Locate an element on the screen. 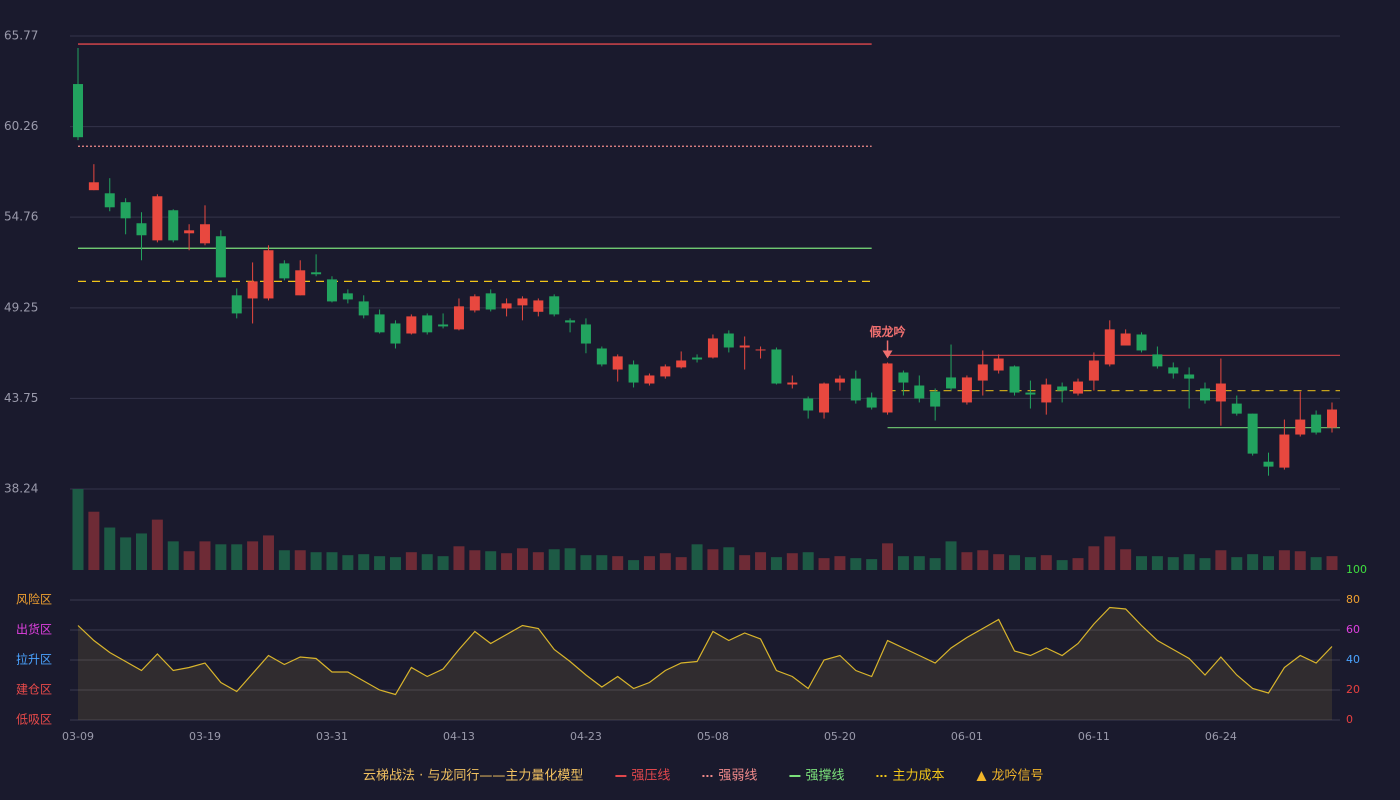 This screenshot has width=1400, height=800. legend-label: 强撑线 is located at coordinates (824, 776).